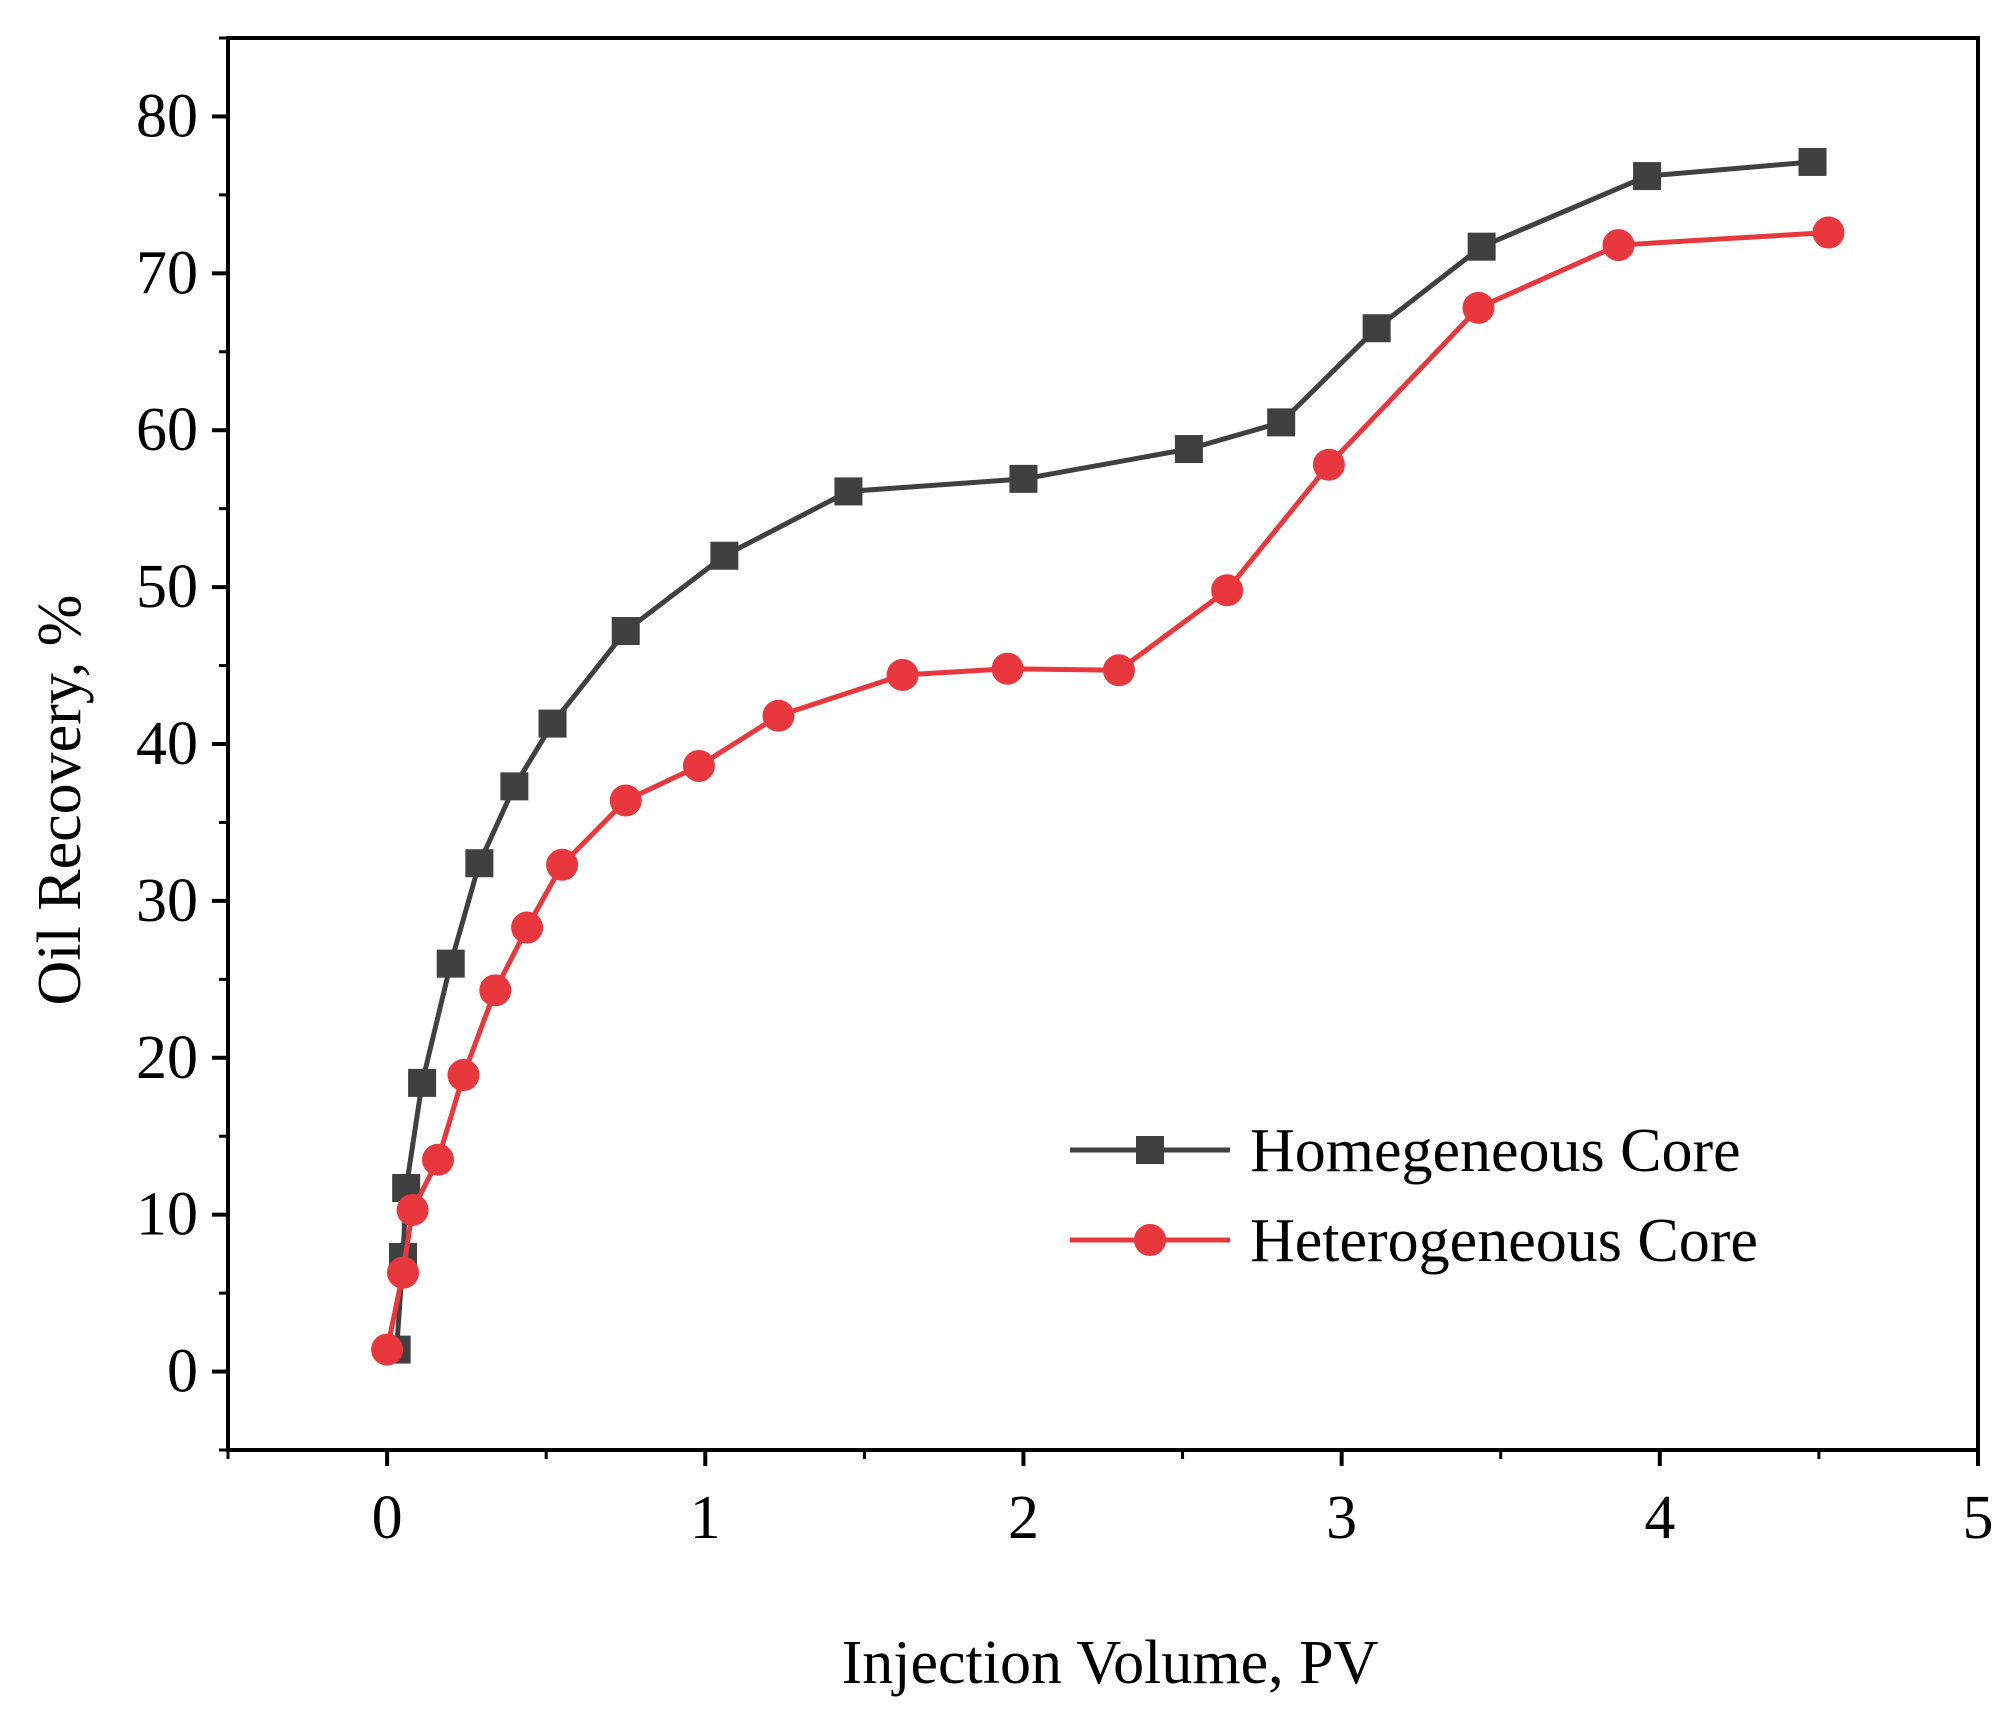 This screenshot has width=2004, height=1718. What do you see at coordinates (1978, 1518) in the screenshot?
I see `x-tick-label: 5` at bounding box center [1978, 1518].